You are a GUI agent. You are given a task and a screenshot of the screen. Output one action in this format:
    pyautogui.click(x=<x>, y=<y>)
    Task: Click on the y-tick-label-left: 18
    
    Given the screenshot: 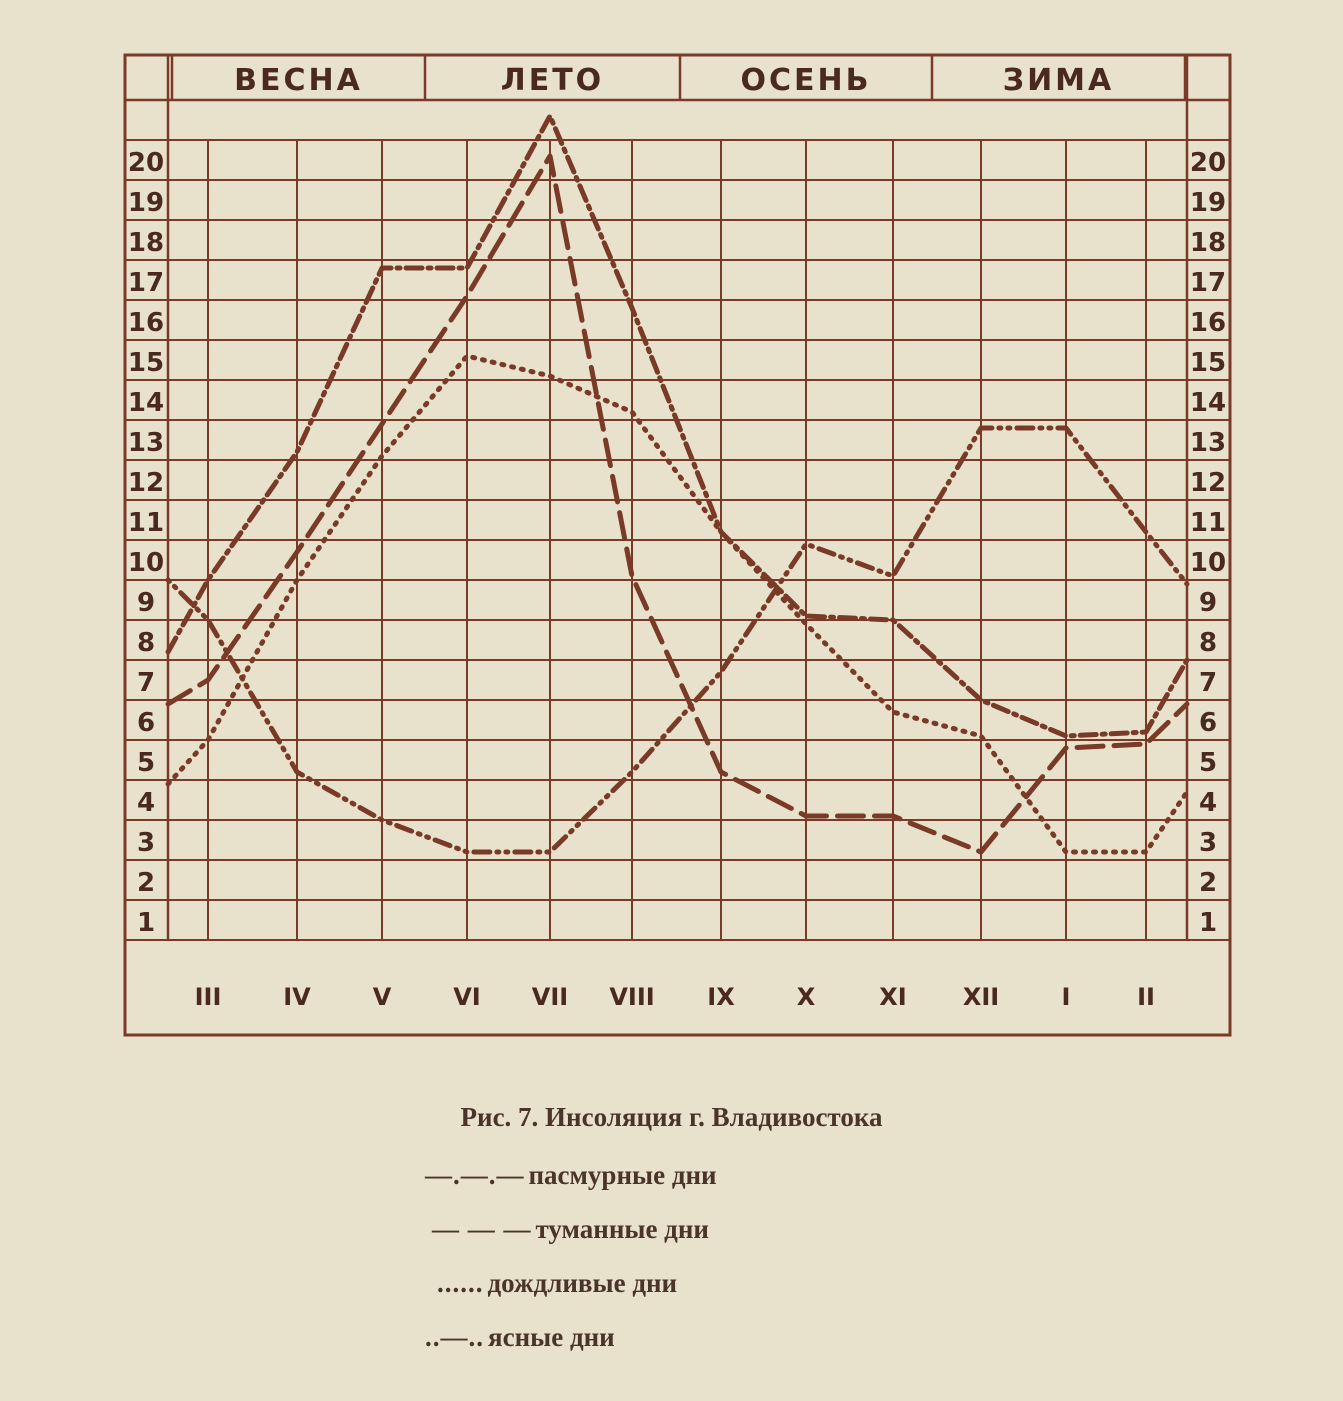 What is the action you would take?
    pyautogui.click(x=146, y=243)
    